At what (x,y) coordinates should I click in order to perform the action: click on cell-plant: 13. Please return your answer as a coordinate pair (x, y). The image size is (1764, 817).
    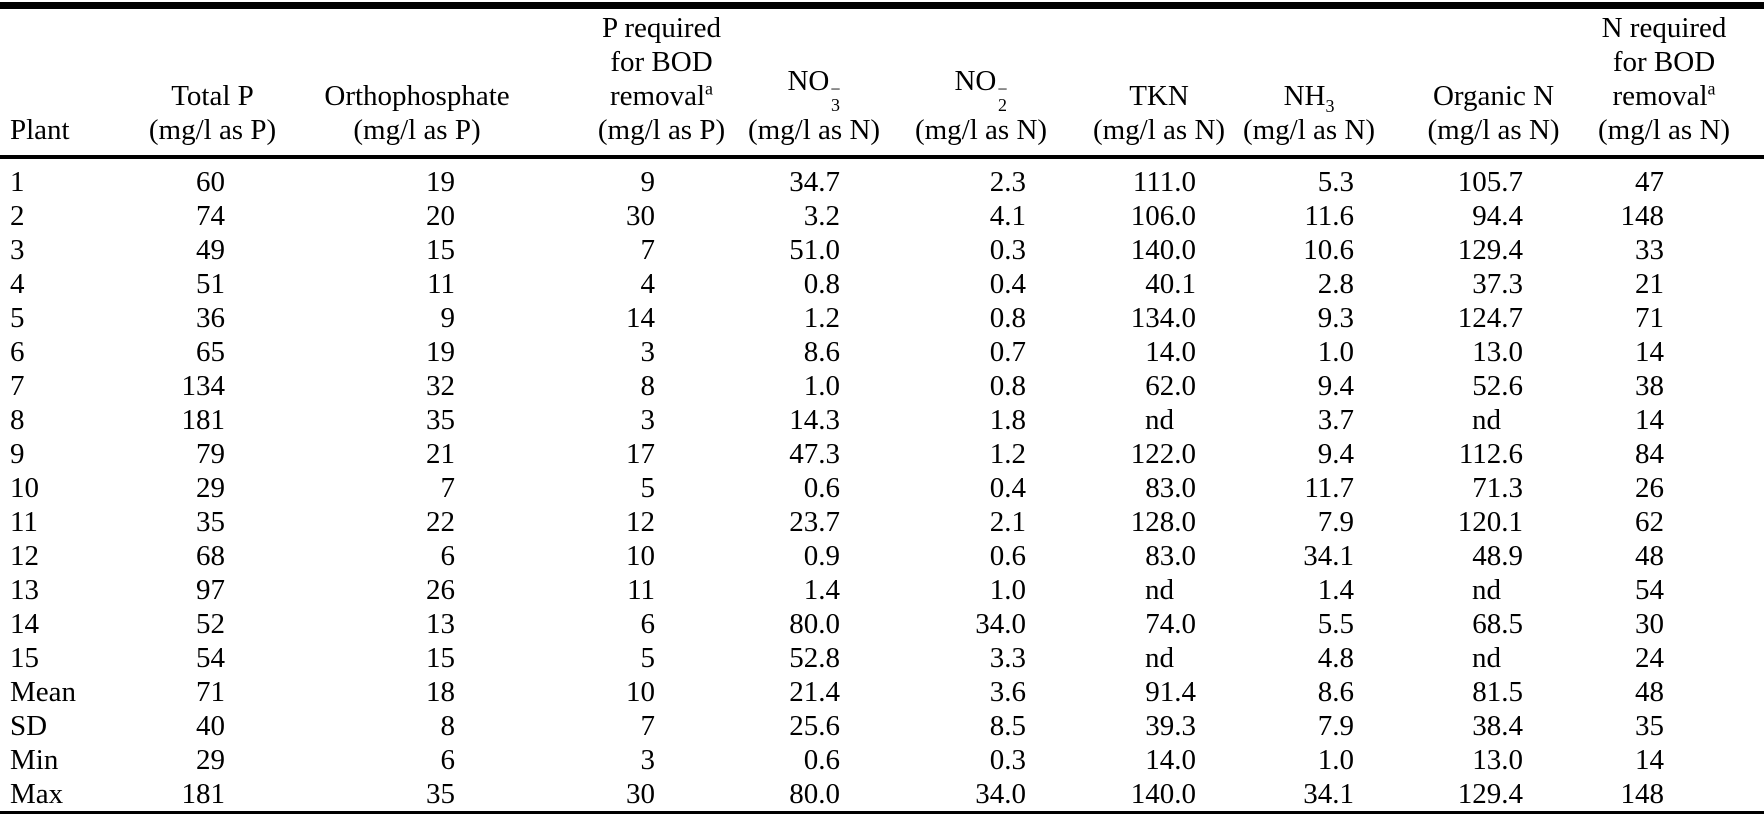
    Looking at the image, I should click on (24, 590).